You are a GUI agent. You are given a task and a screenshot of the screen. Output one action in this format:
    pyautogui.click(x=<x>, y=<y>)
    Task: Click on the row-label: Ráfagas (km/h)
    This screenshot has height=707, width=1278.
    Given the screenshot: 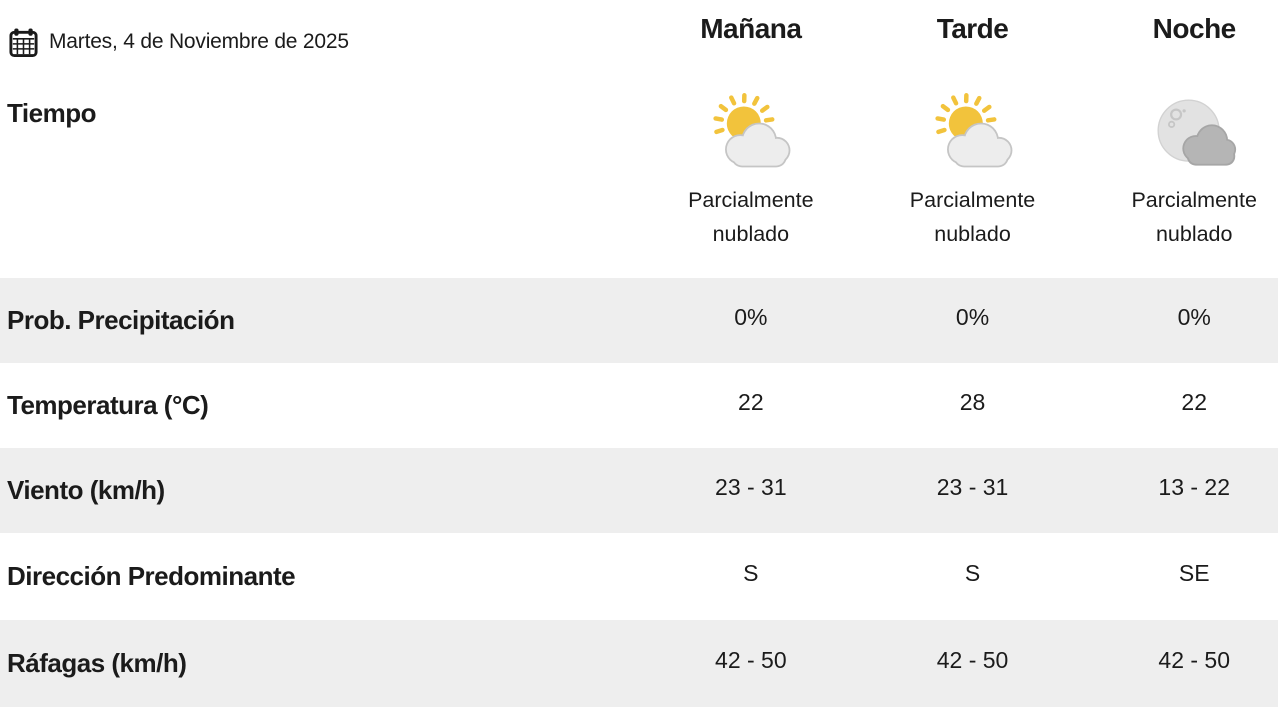 What is the action you would take?
    pyautogui.click(x=97, y=663)
    